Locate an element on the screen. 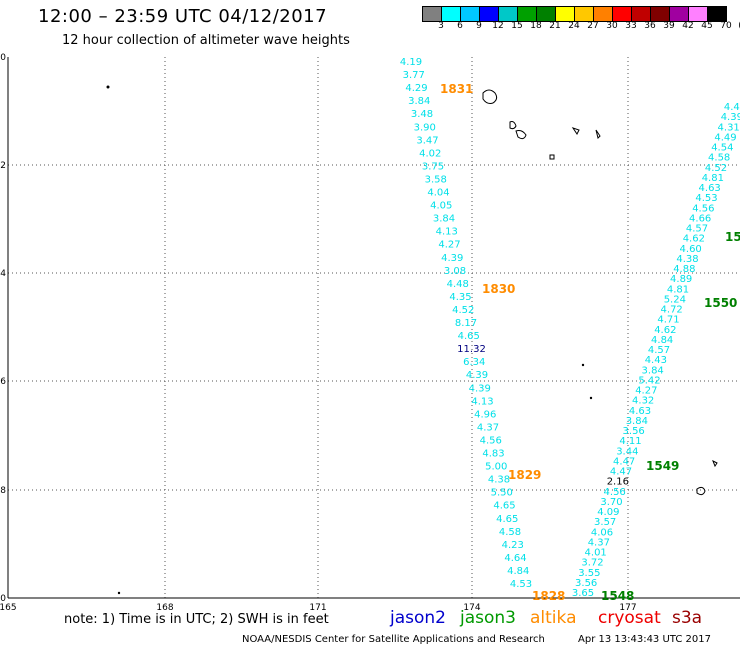  wave-height-value: 4.13 is located at coordinates (482, 401).